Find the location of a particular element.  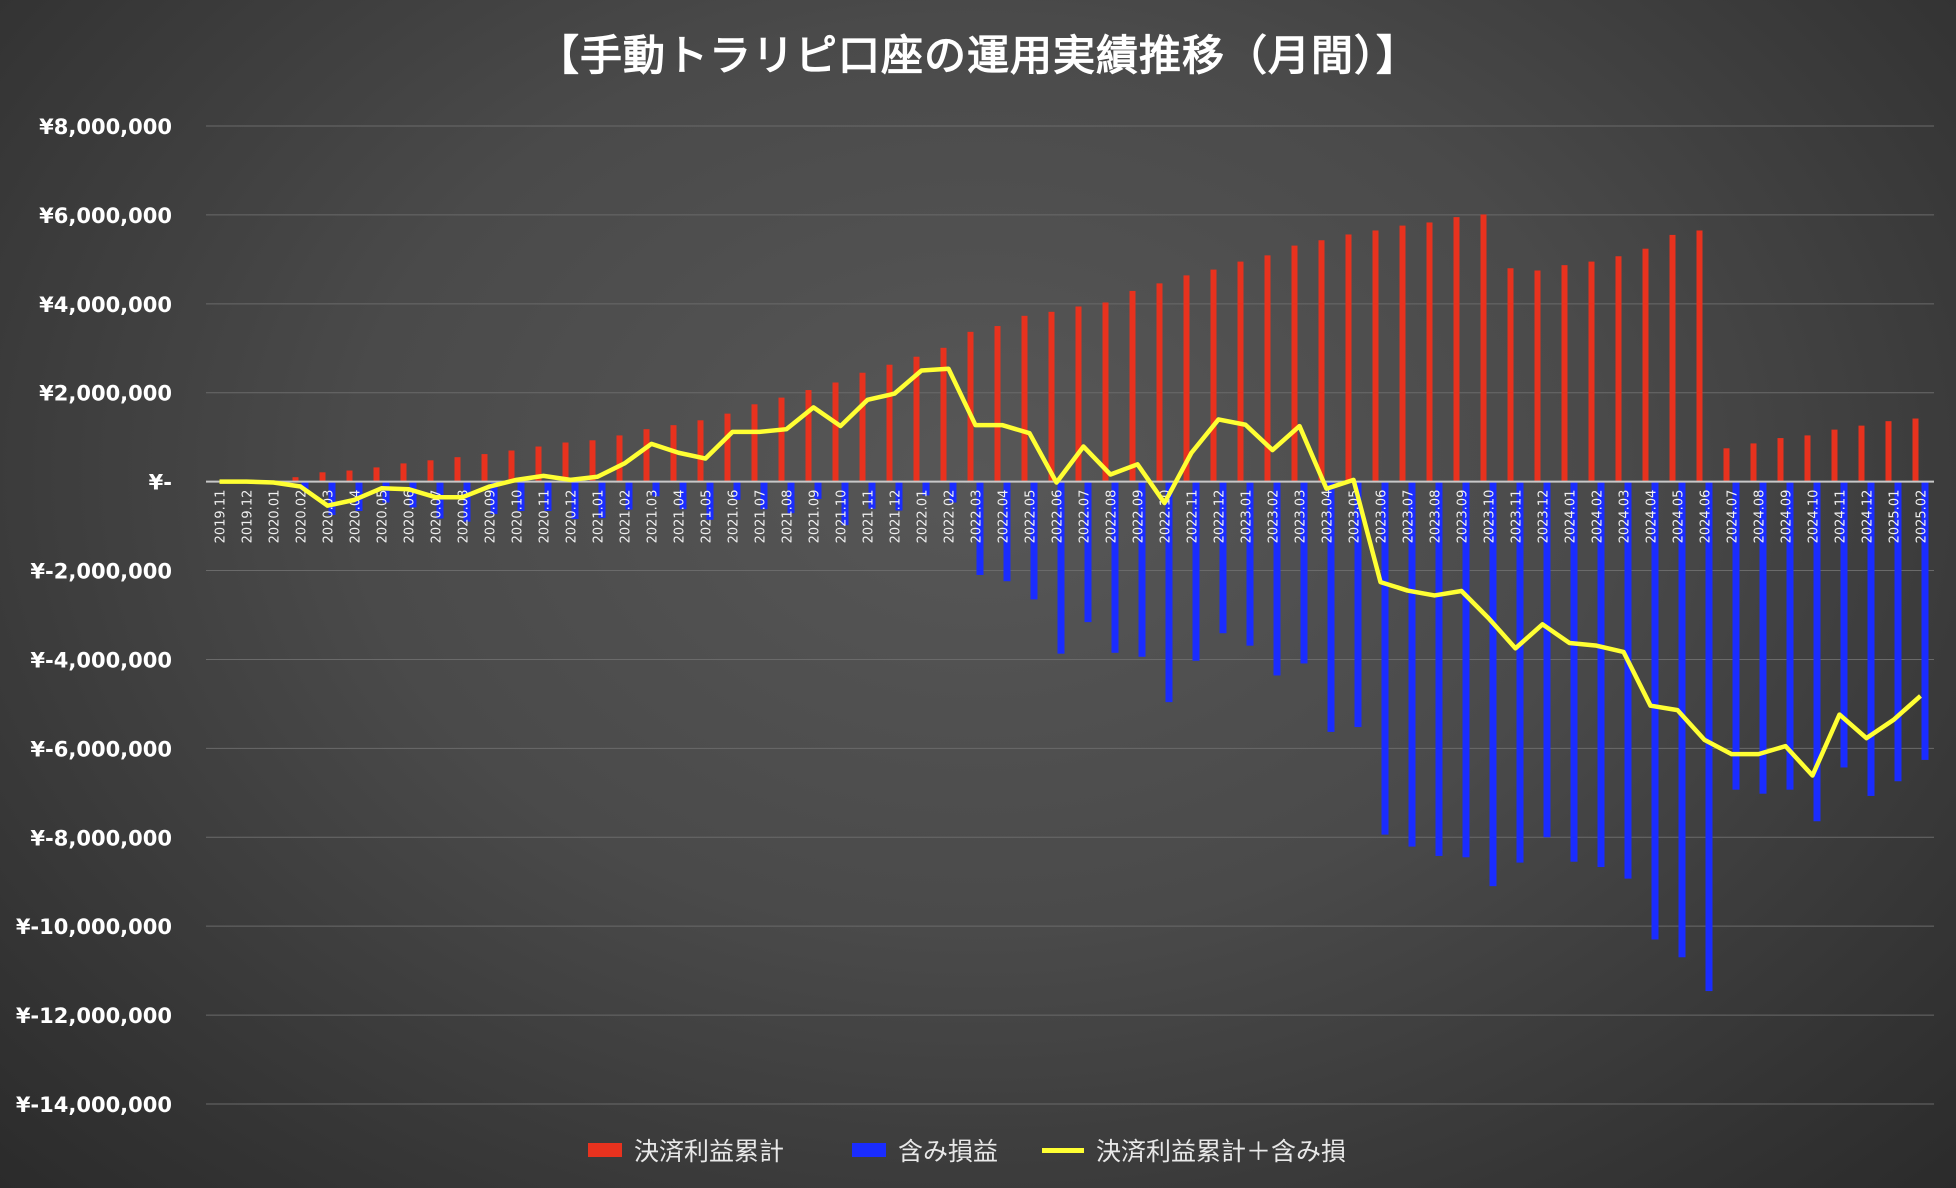

legend: 決済利益累計 含み損益 決済利益累計＋含み損 is located at coordinates (978, 1150).